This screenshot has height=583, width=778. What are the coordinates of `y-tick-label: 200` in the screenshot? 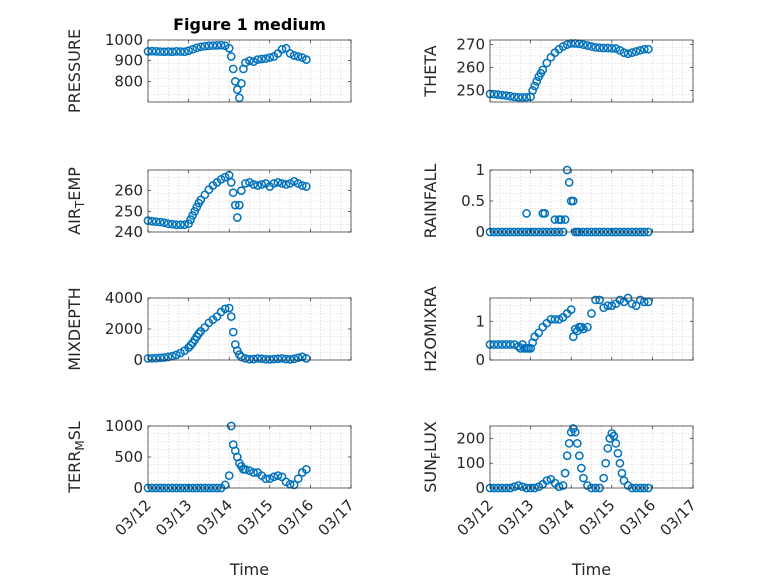 It's located at (470, 438).